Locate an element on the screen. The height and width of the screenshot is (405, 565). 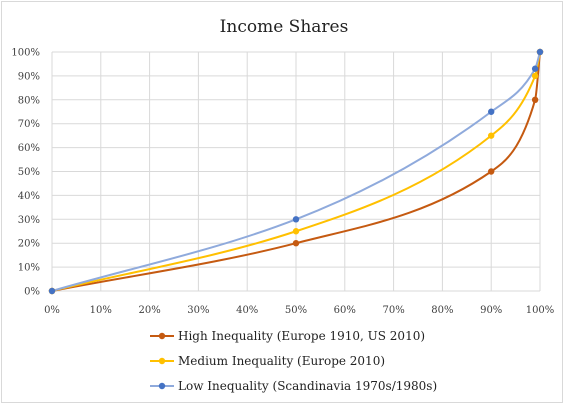
chart-title: Income Shares is located at coordinates (284, 27).